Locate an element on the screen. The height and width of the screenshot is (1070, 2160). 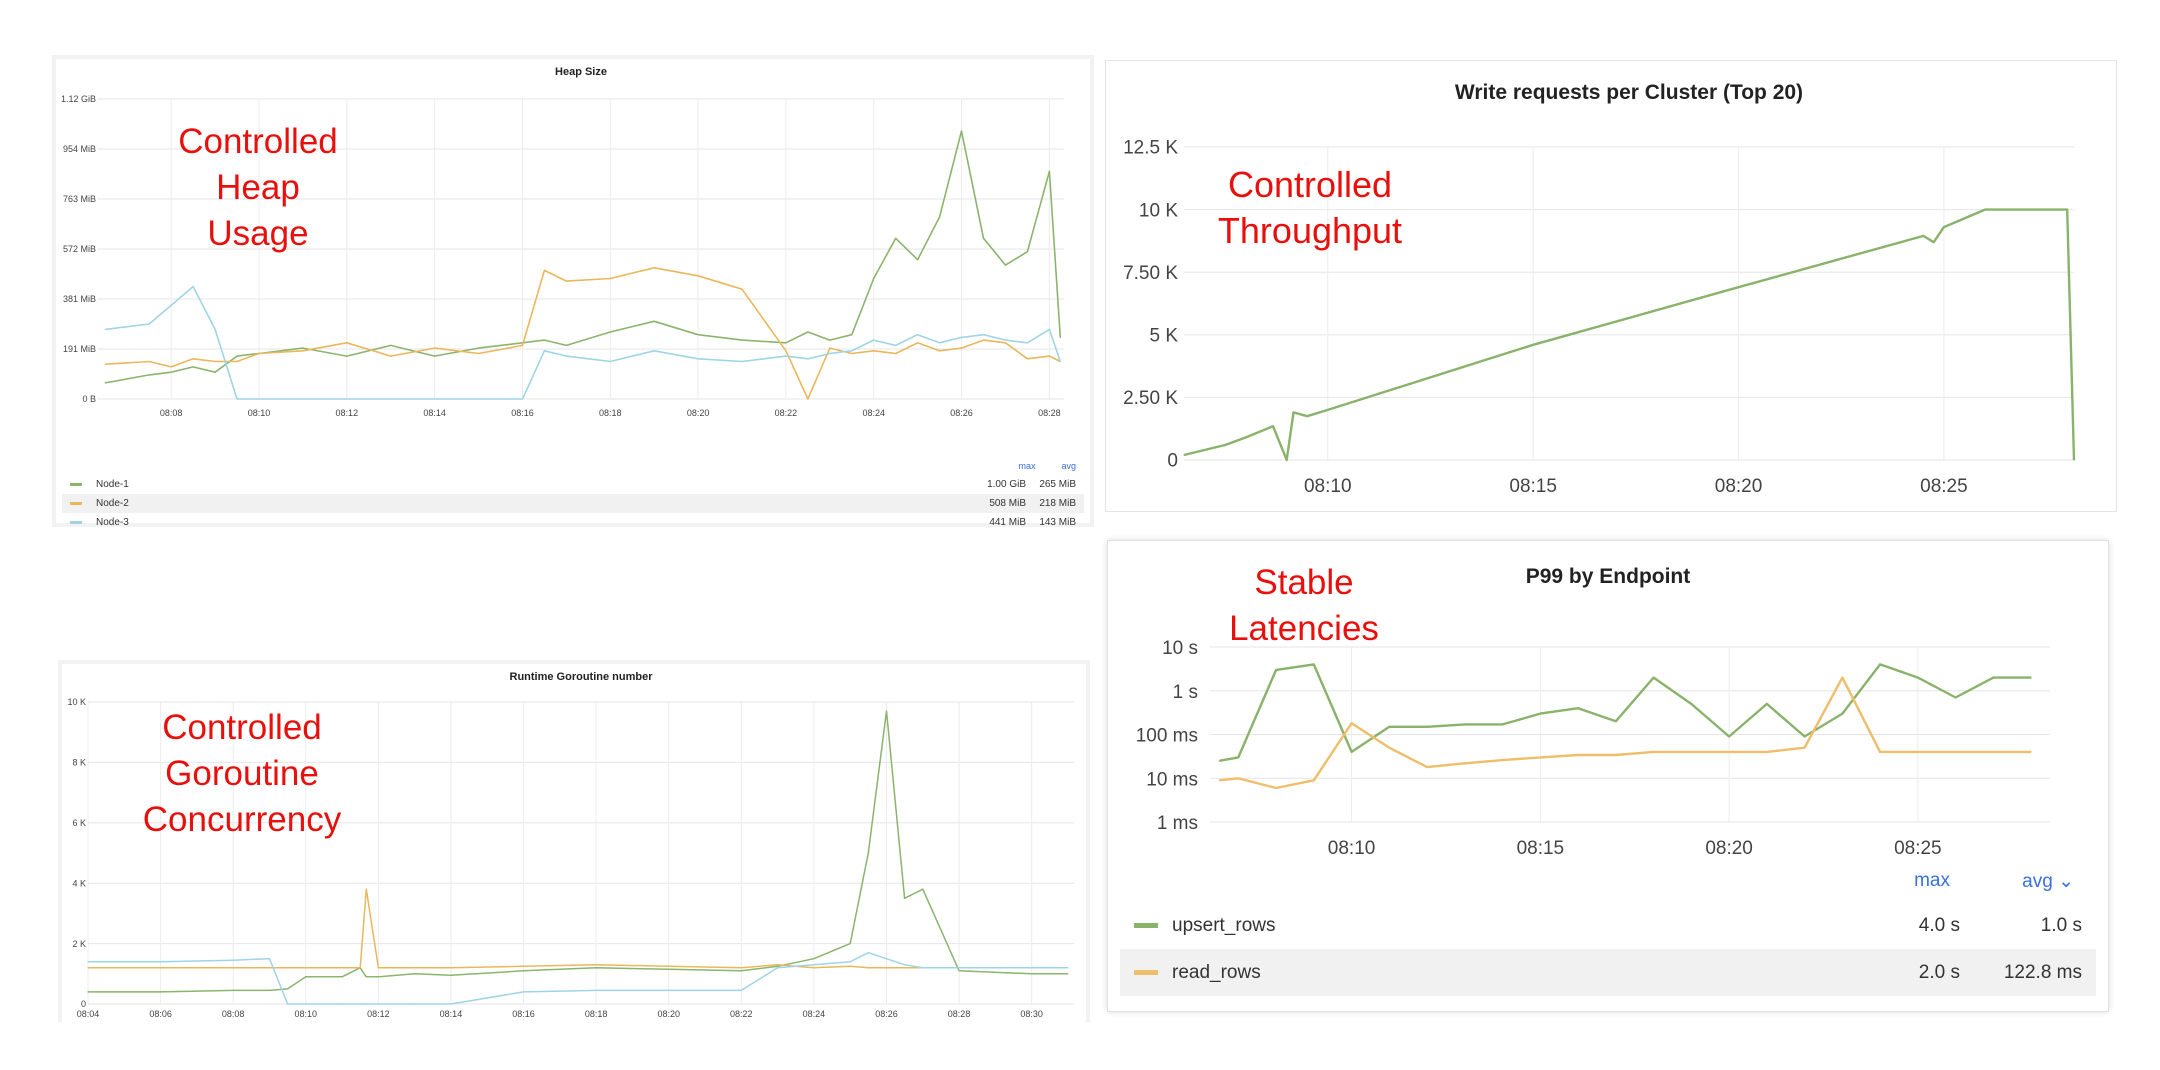
series-line-writes is located at coordinates (1629, 335).